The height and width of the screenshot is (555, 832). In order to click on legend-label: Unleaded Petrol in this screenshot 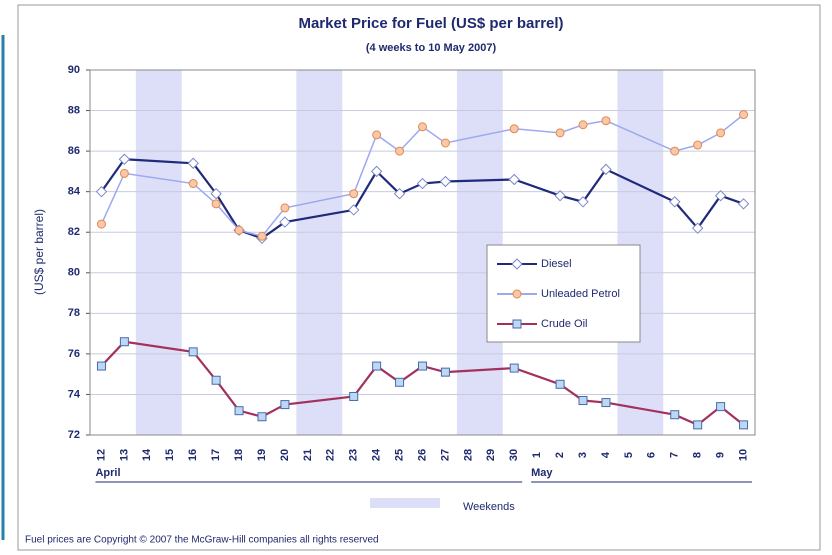, I will do `click(580, 294)`.